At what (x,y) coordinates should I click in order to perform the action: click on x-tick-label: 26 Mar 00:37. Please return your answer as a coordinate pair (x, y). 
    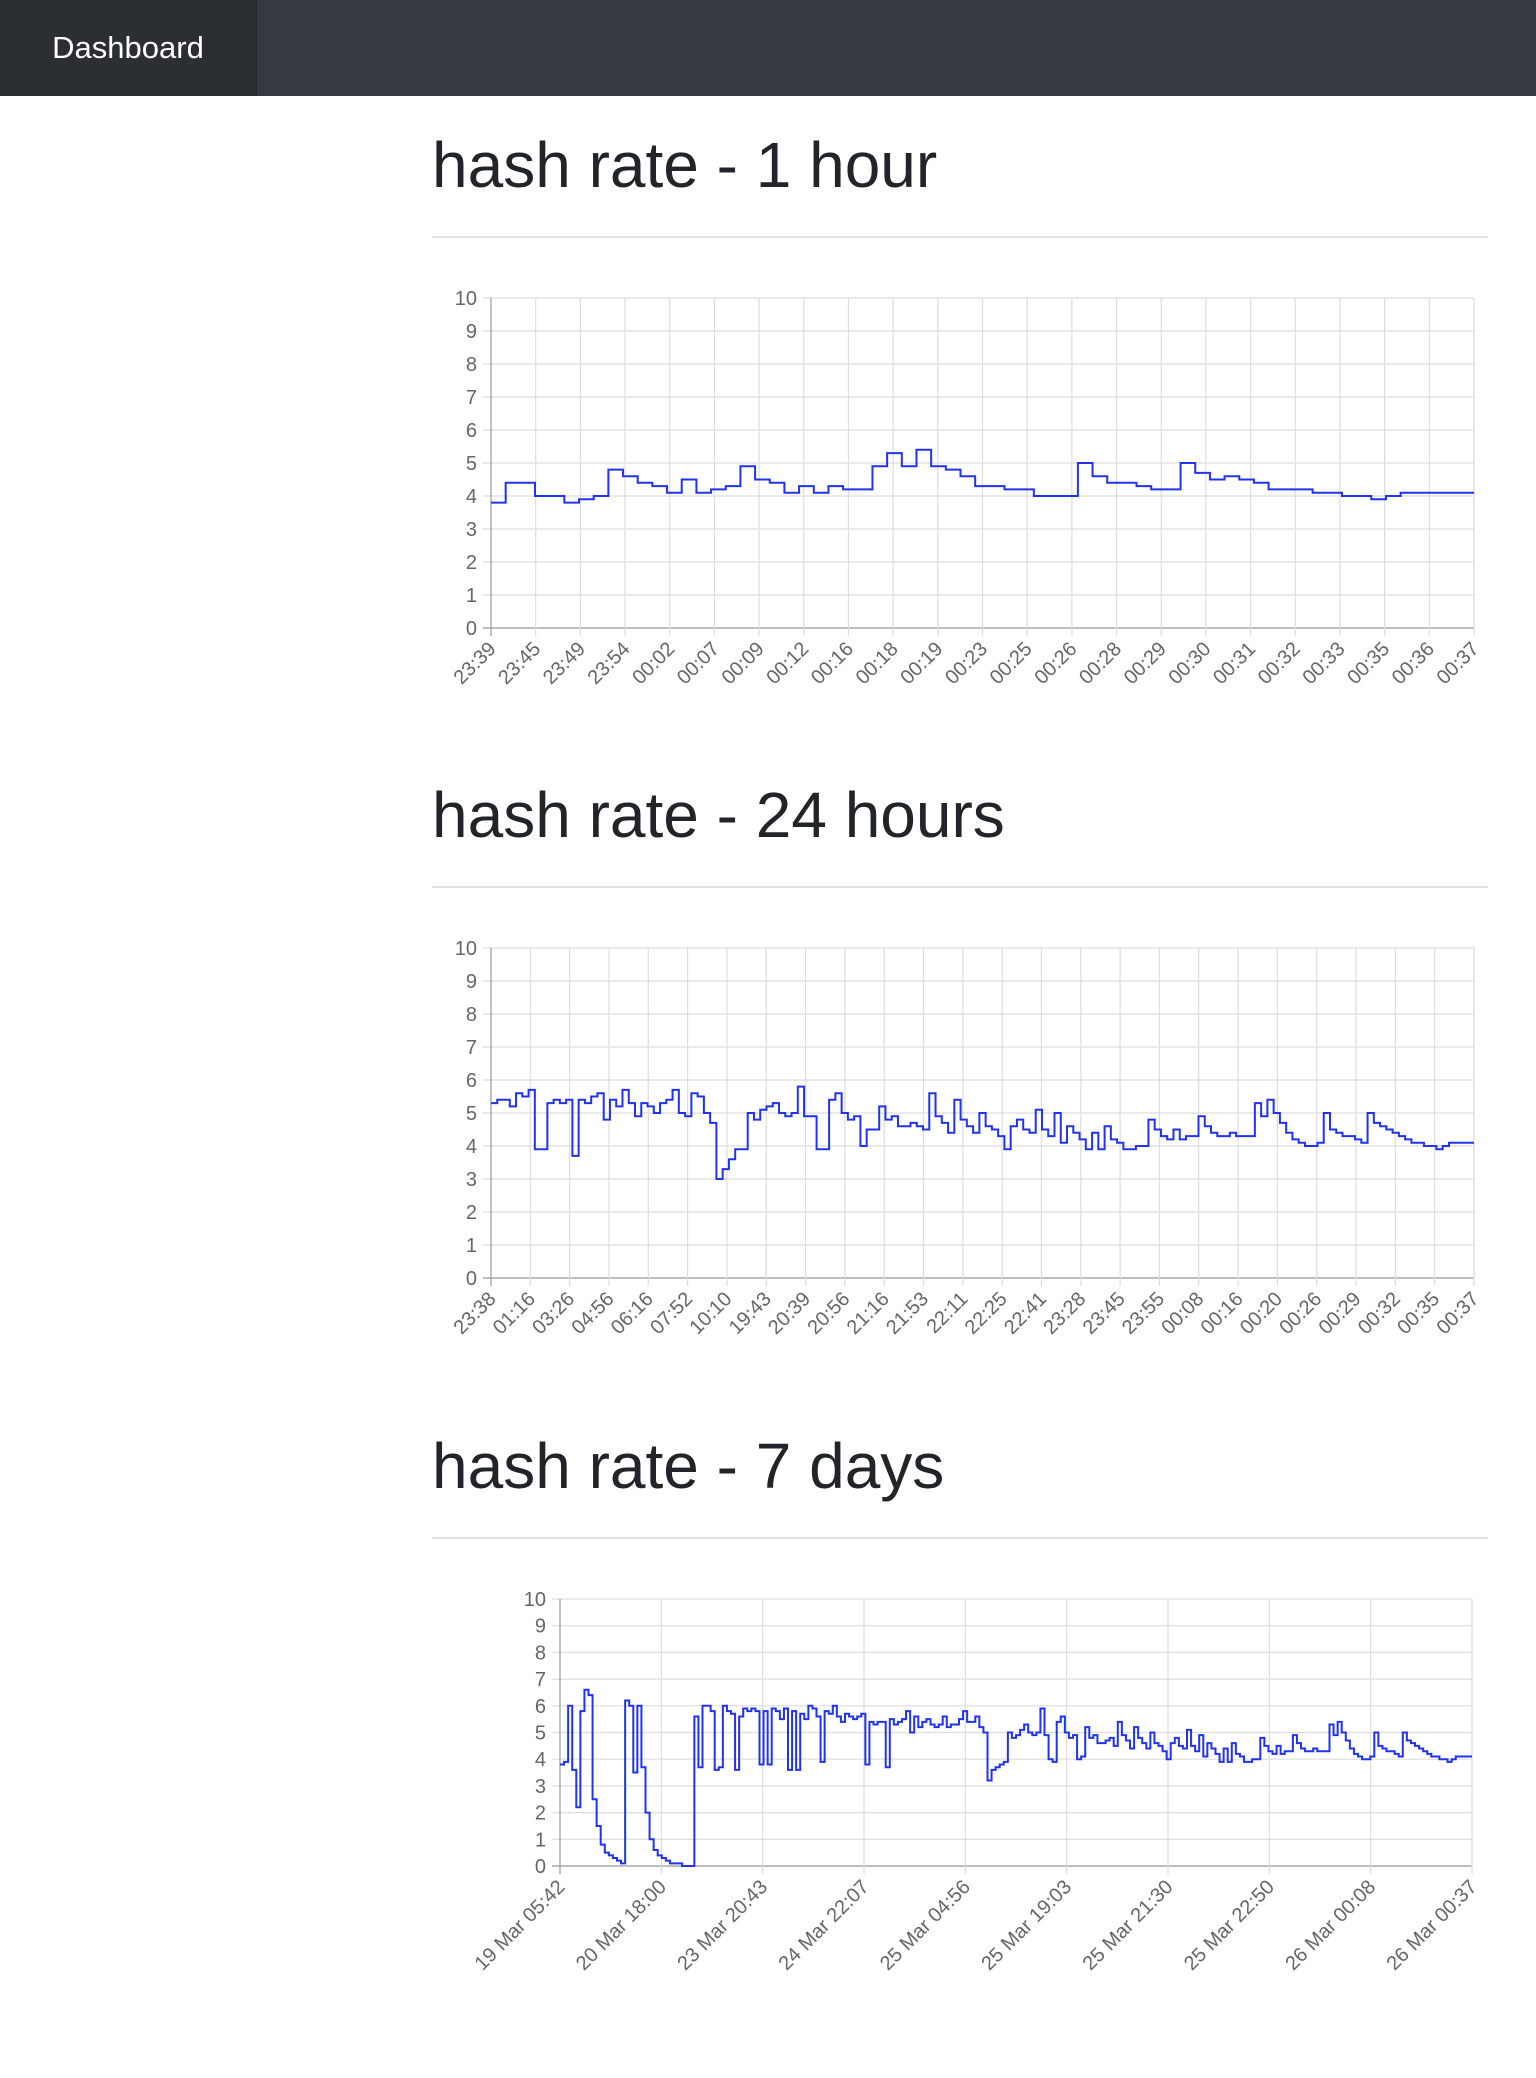
    Looking at the image, I should click on (1432, 1925).